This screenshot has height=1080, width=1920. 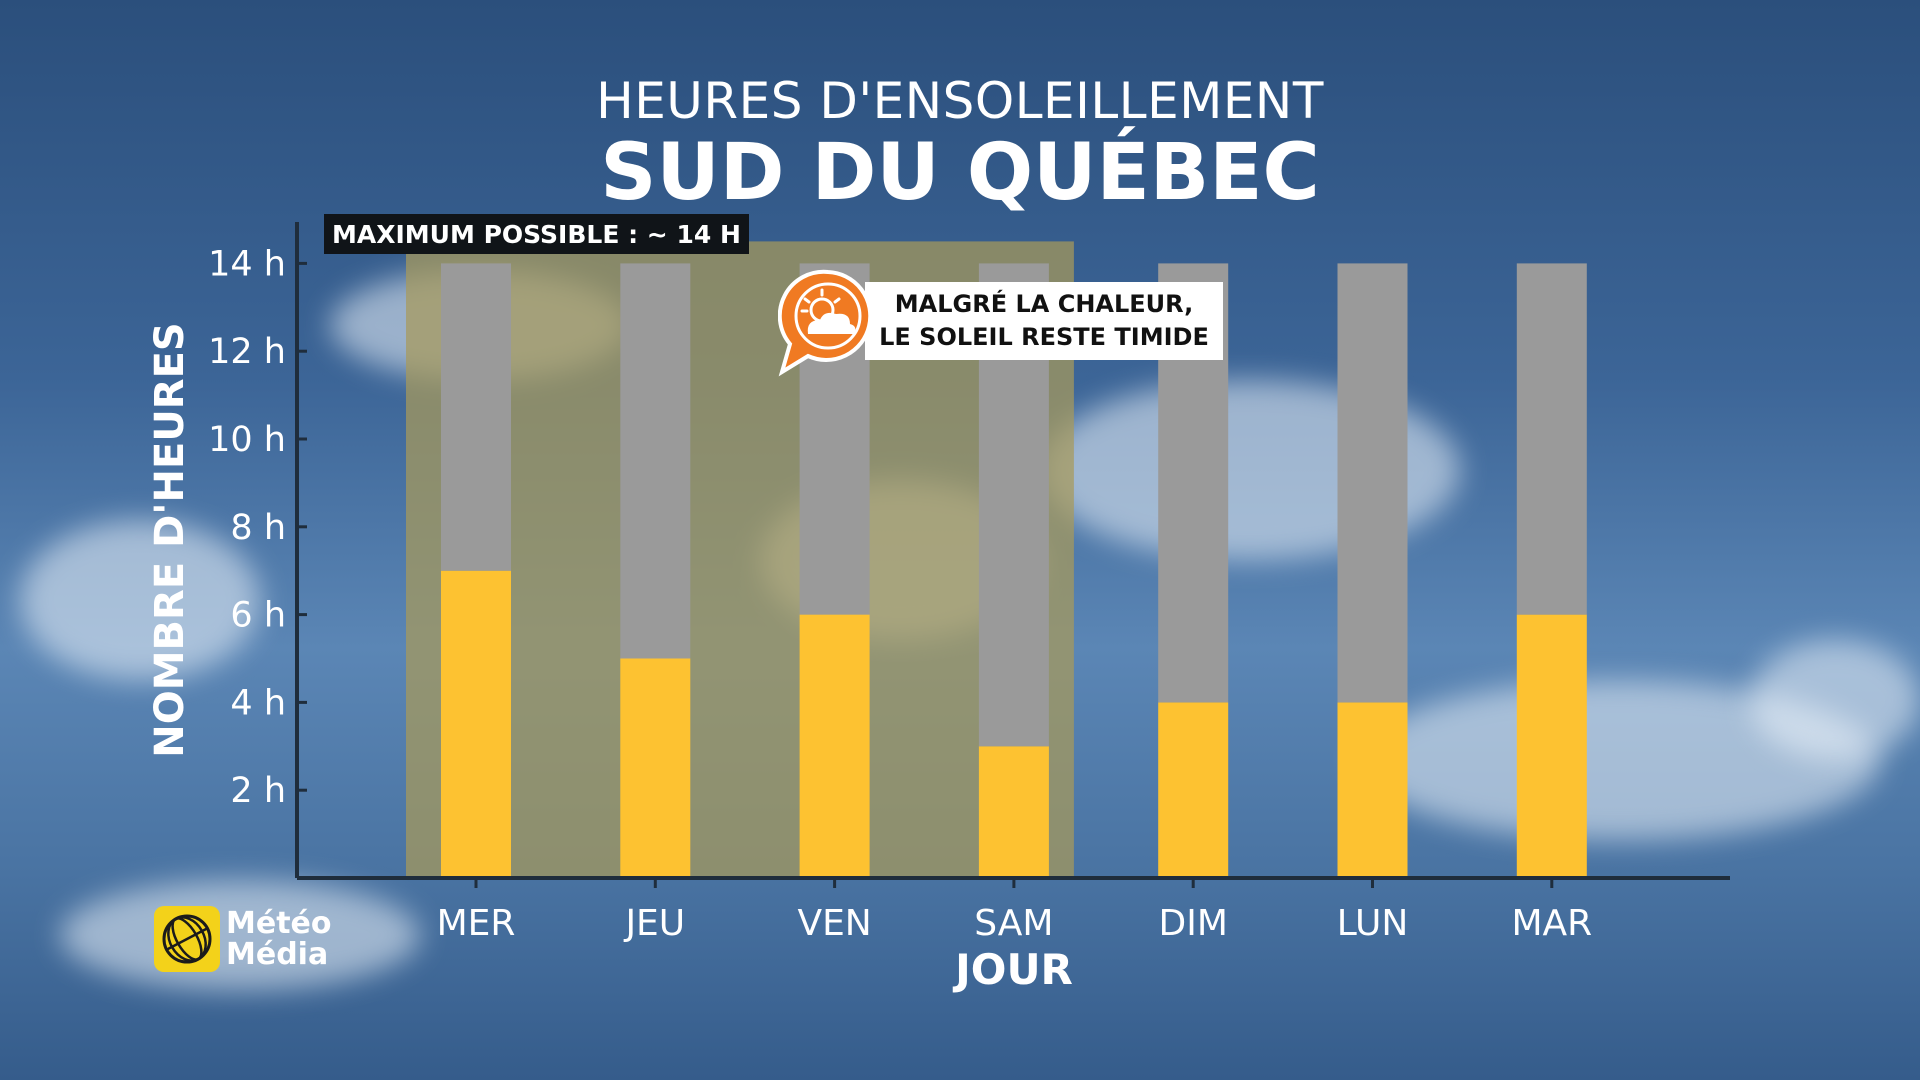 I want to click on x-tick-label: MAR, so click(x=1551, y=923).